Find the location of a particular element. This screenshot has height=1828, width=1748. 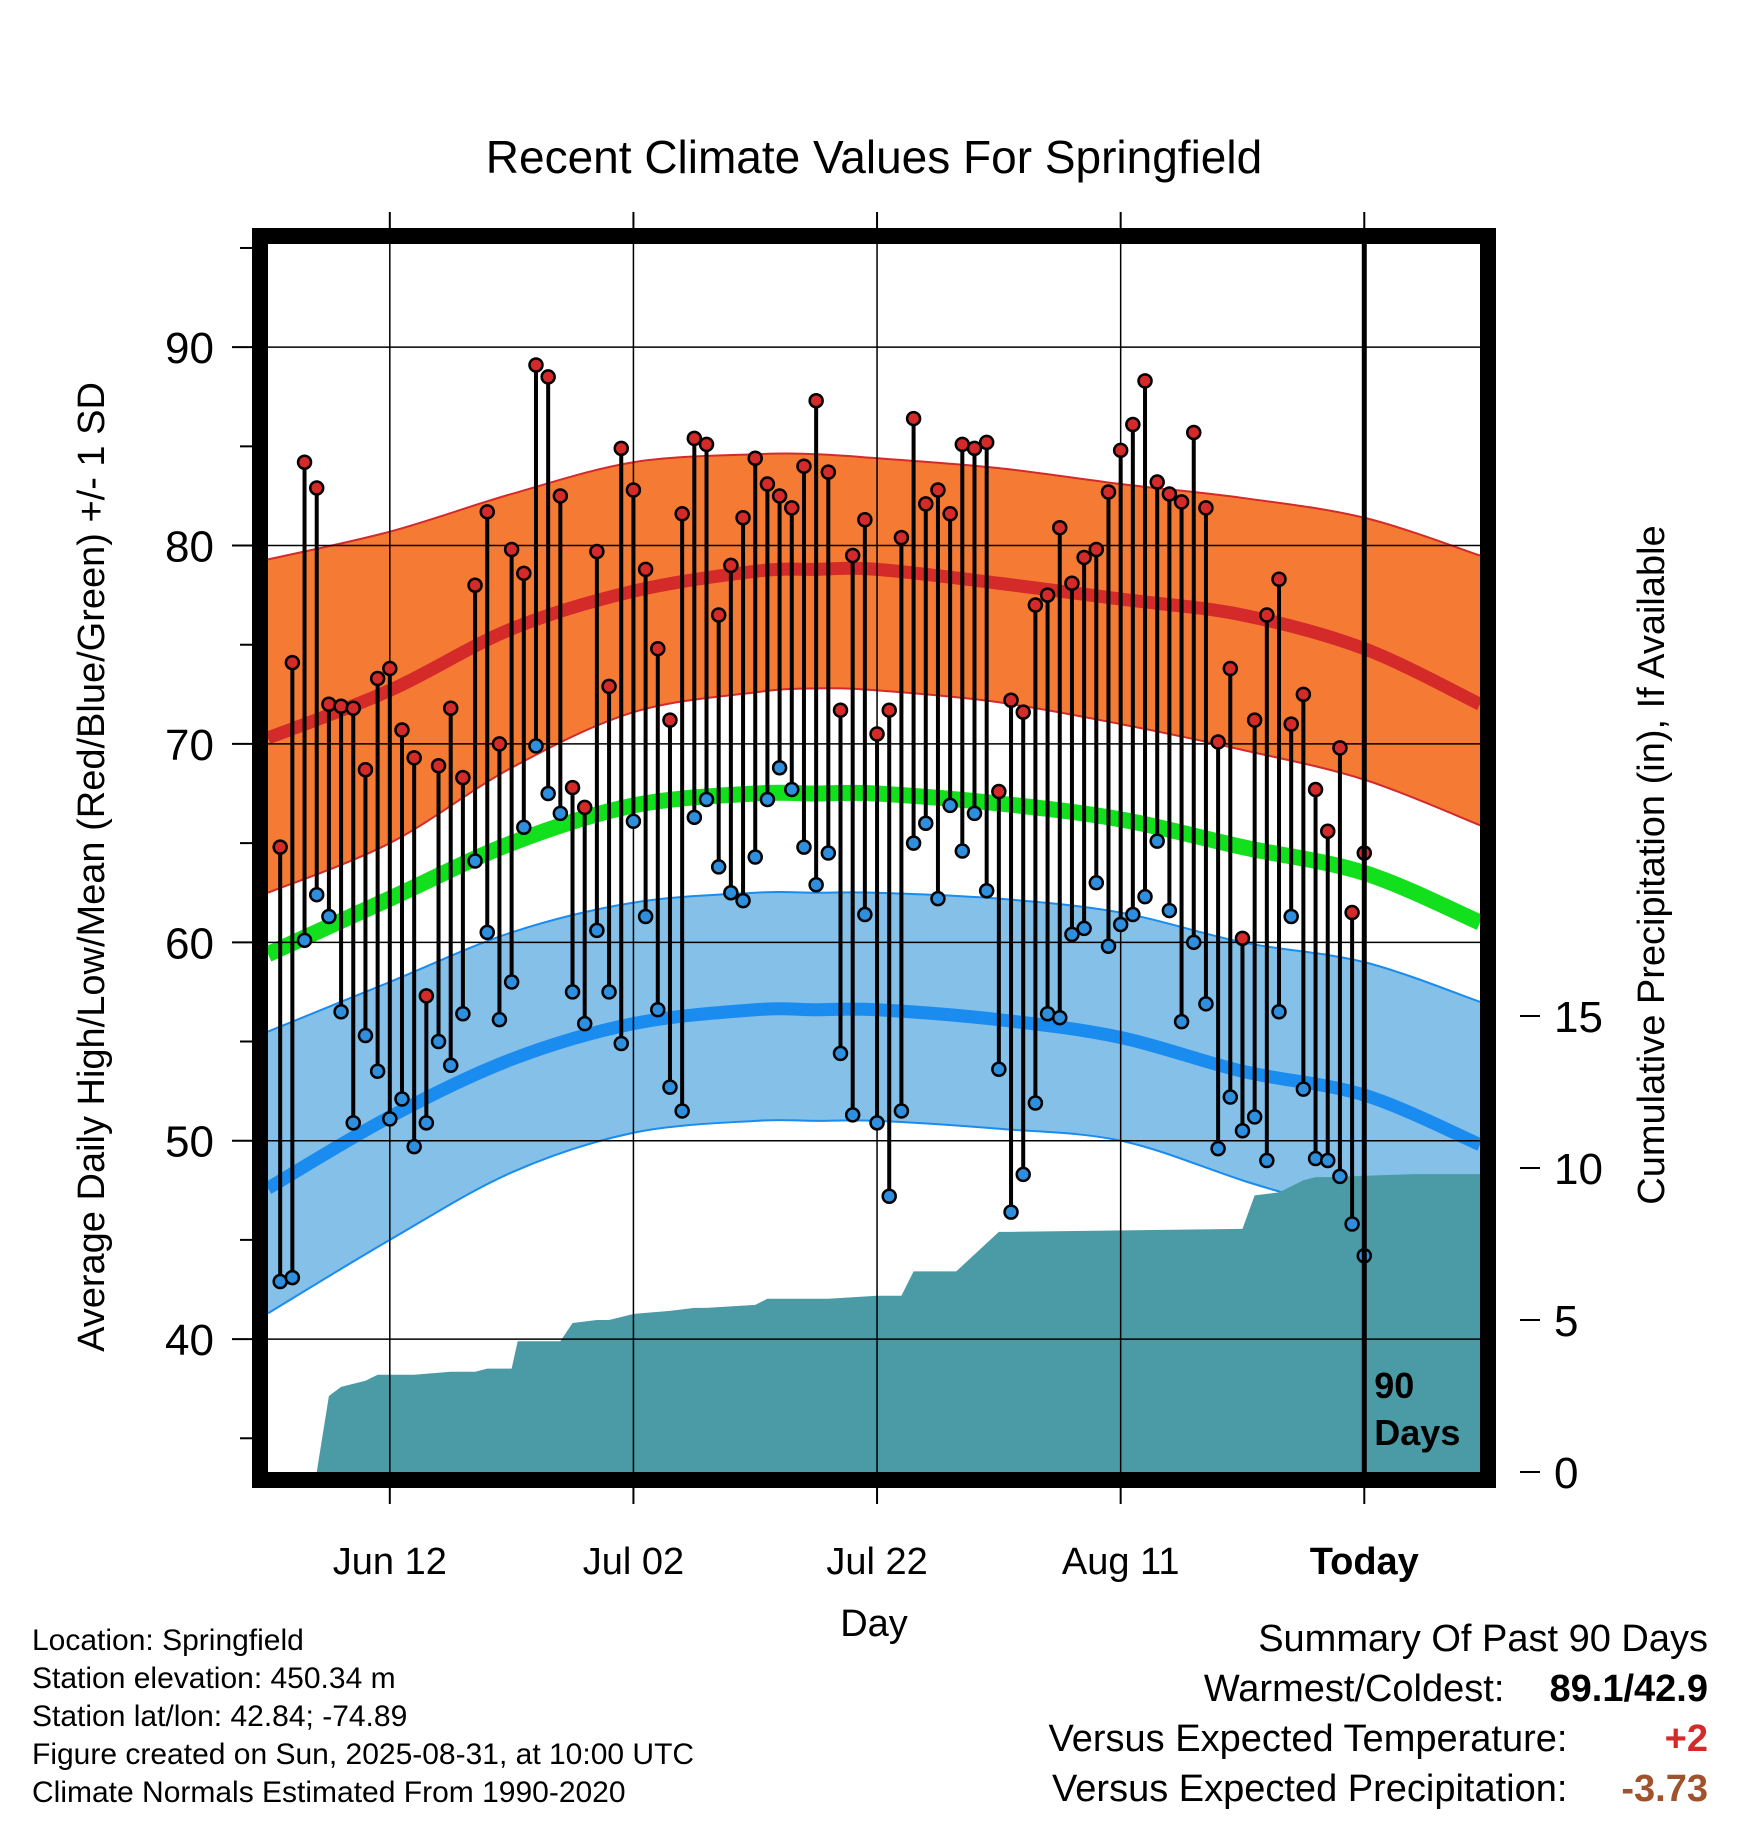

y-tick-label: 60 is located at coordinates (189, 943).